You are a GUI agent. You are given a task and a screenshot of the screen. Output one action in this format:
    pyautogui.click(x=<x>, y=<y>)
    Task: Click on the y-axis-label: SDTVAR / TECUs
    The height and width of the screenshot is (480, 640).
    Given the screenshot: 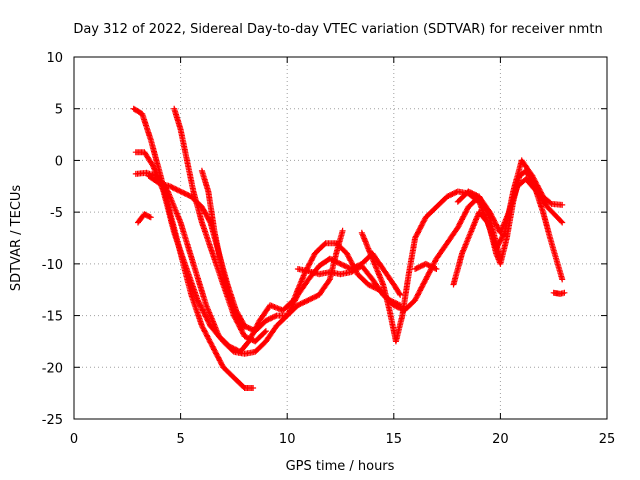 What is the action you would take?
    pyautogui.click(x=16, y=238)
    